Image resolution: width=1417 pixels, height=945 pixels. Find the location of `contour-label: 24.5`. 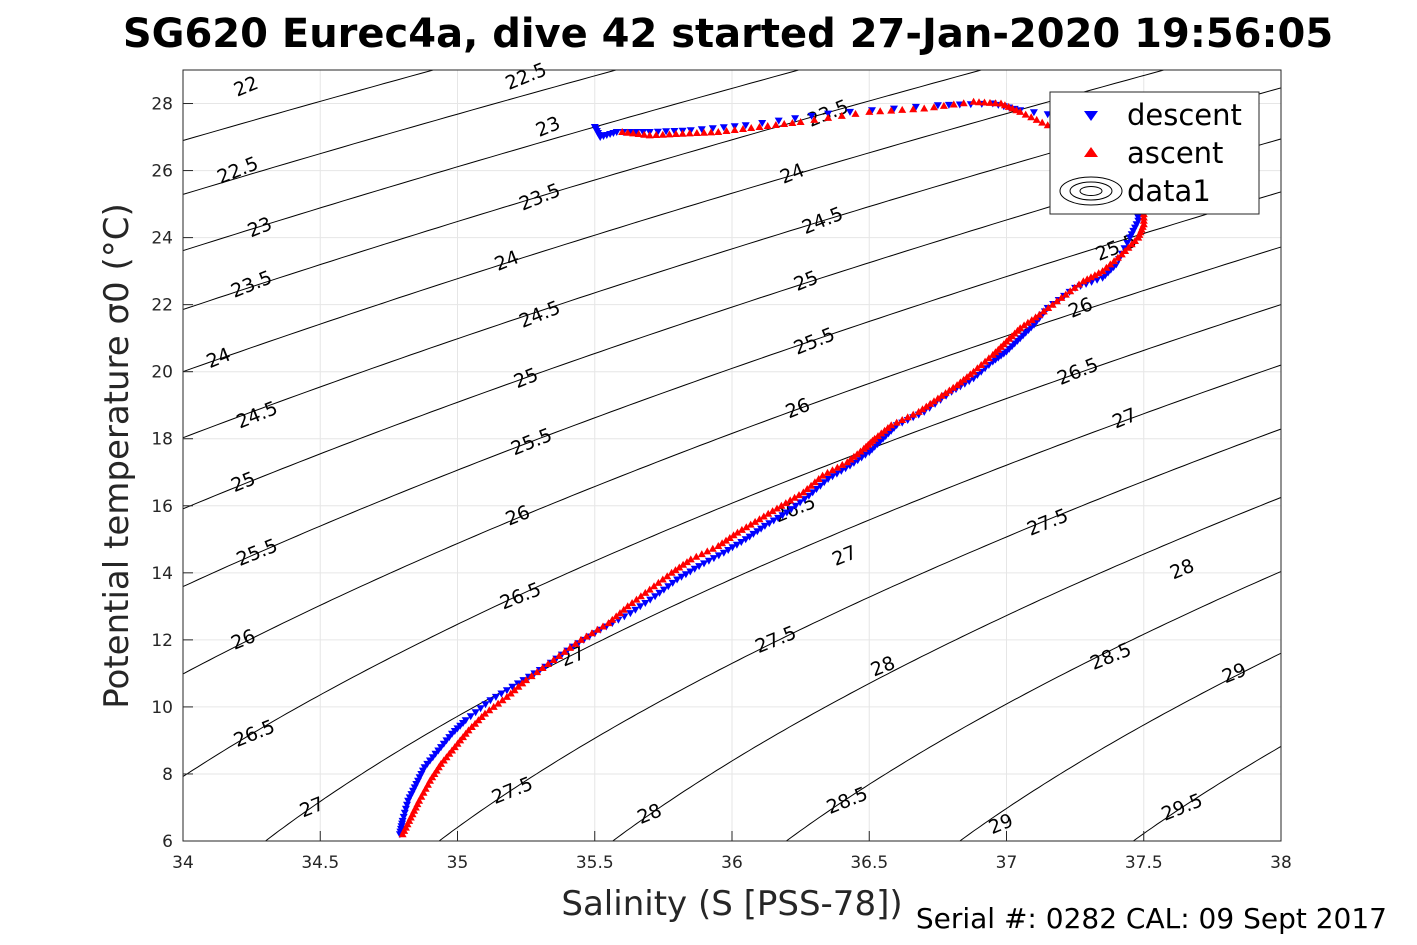

contour-label: 24.5 is located at coordinates (822, 221).